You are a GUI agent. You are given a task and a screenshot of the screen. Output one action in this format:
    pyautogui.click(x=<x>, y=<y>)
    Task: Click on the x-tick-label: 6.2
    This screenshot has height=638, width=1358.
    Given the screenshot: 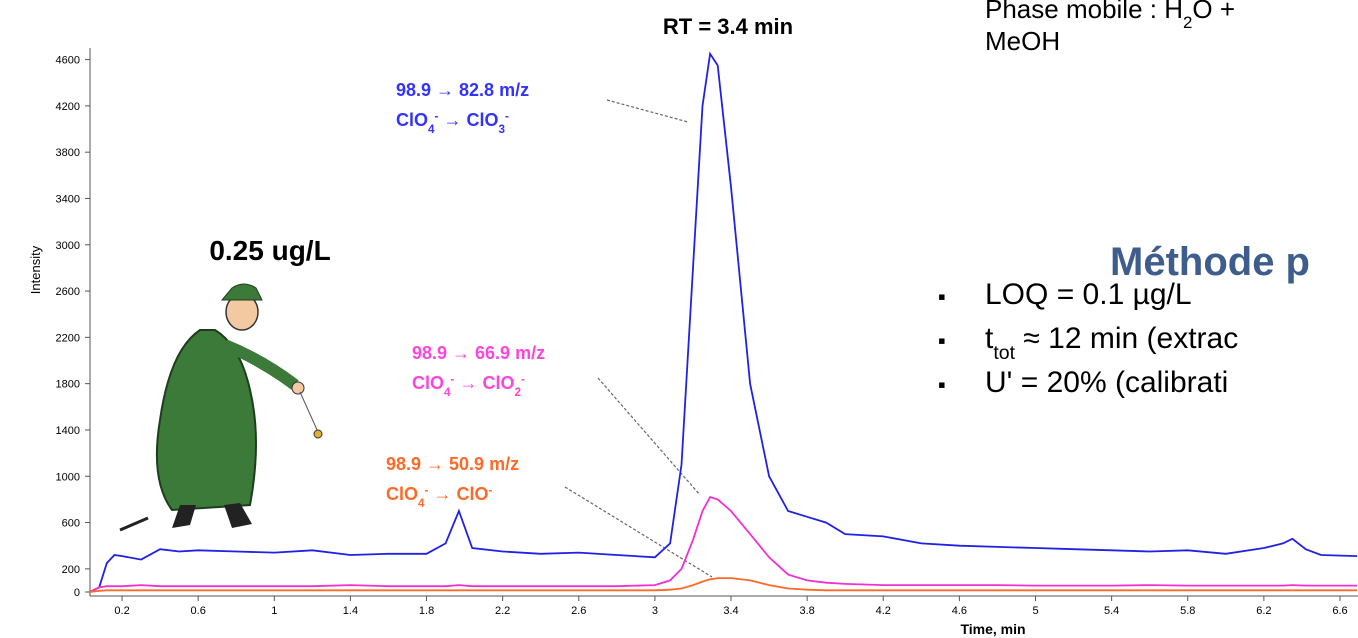 What is the action you would take?
    pyautogui.click(x=1263, y=611)
    